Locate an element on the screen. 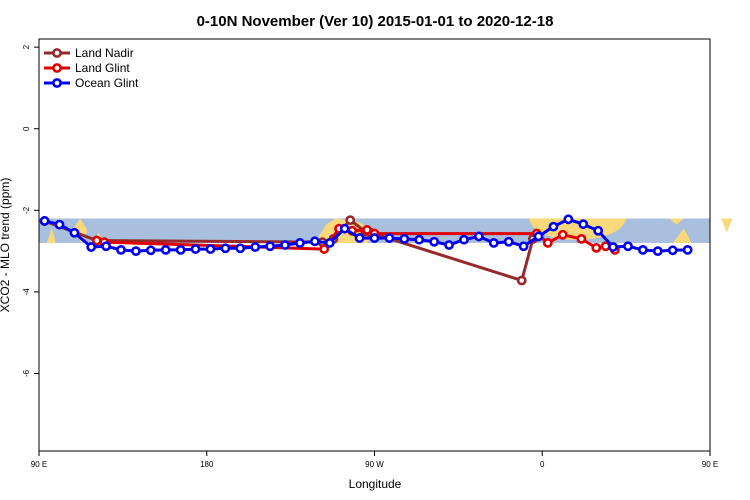 The image size is (750, 500). legend-item-land-nadir: Land Nadir is located at coordinates (89, 53).